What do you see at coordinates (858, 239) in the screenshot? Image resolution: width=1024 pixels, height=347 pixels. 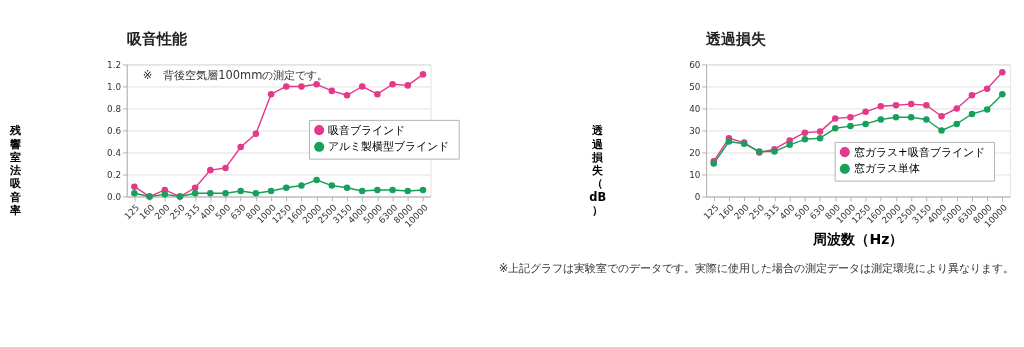 I see `x-axis-title: 周波数（Hz）` at bounding box center [858, 239].